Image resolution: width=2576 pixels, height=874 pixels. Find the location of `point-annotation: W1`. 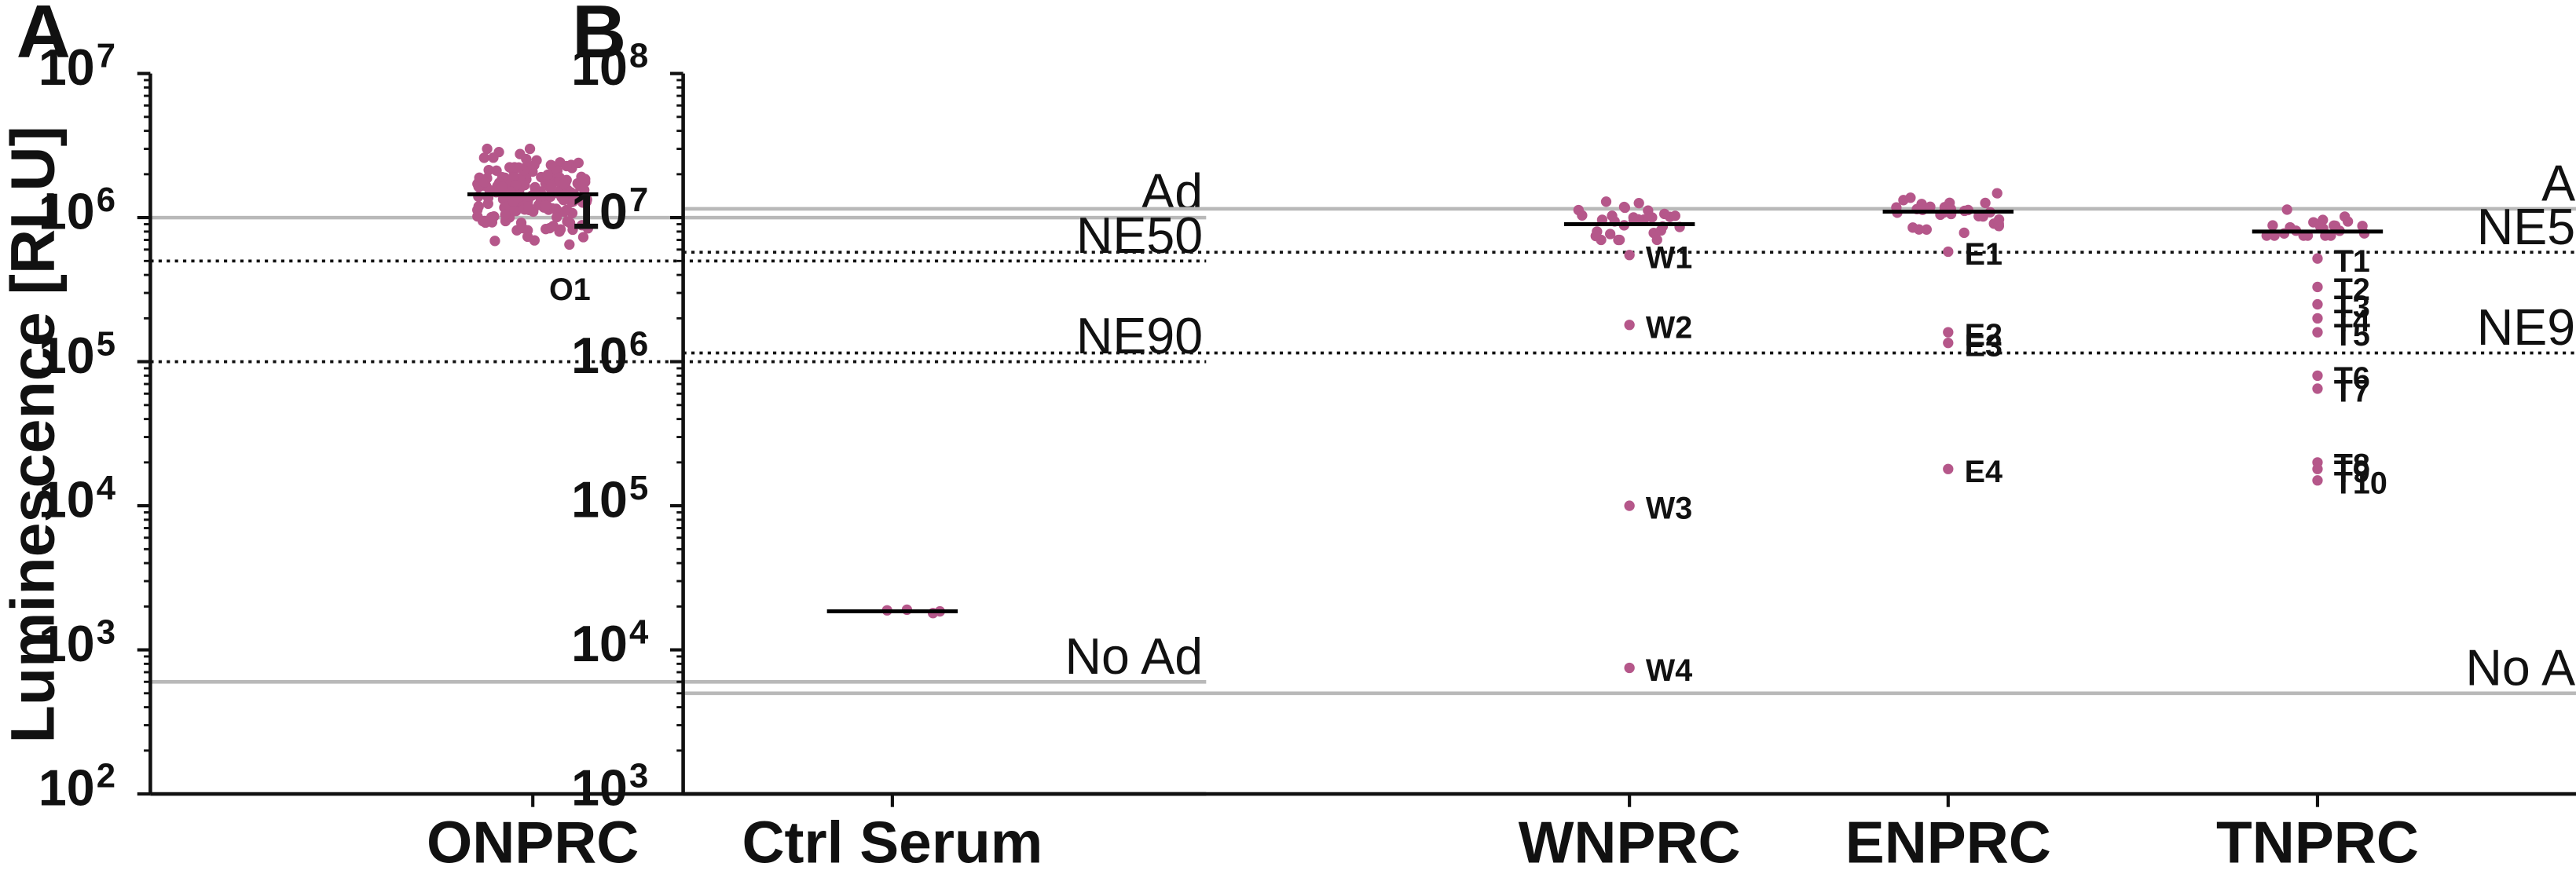

point-annotation: W1 is located at coordinates (1669, 257).